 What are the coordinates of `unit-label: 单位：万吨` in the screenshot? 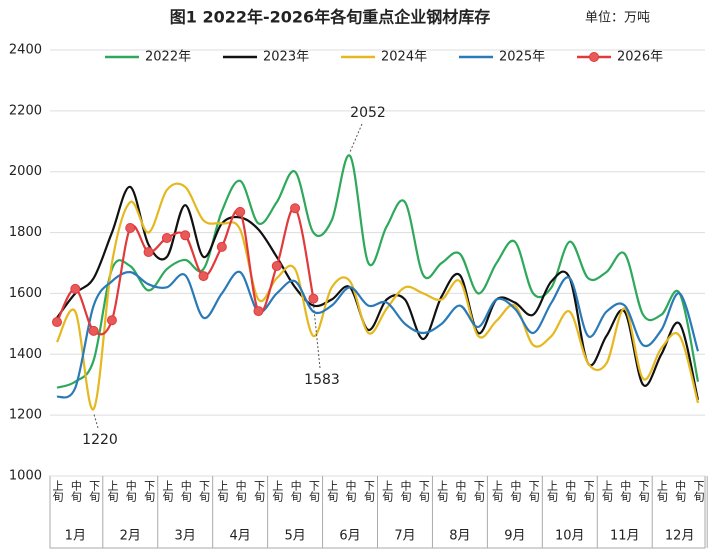 It's located at (617, 18).